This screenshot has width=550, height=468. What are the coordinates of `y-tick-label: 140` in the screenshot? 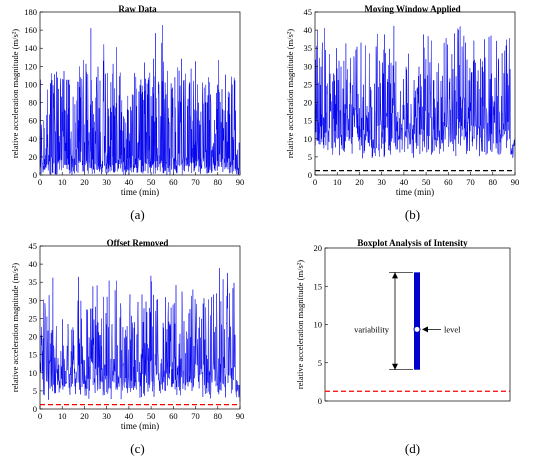 It's located at (30, 48).